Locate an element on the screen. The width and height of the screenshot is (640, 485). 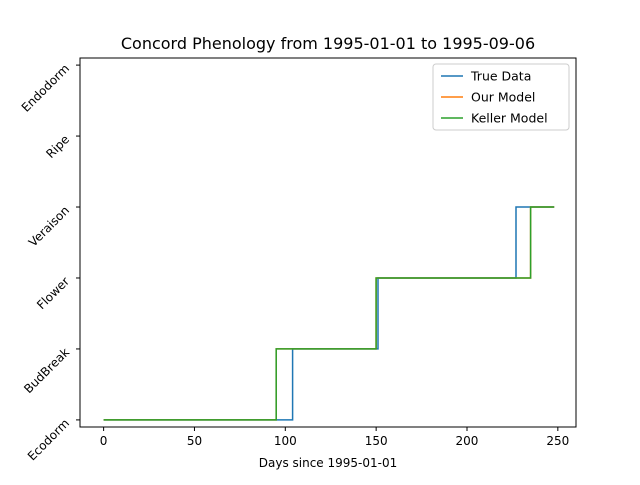
legend-box is located at coordinates (501, 97).